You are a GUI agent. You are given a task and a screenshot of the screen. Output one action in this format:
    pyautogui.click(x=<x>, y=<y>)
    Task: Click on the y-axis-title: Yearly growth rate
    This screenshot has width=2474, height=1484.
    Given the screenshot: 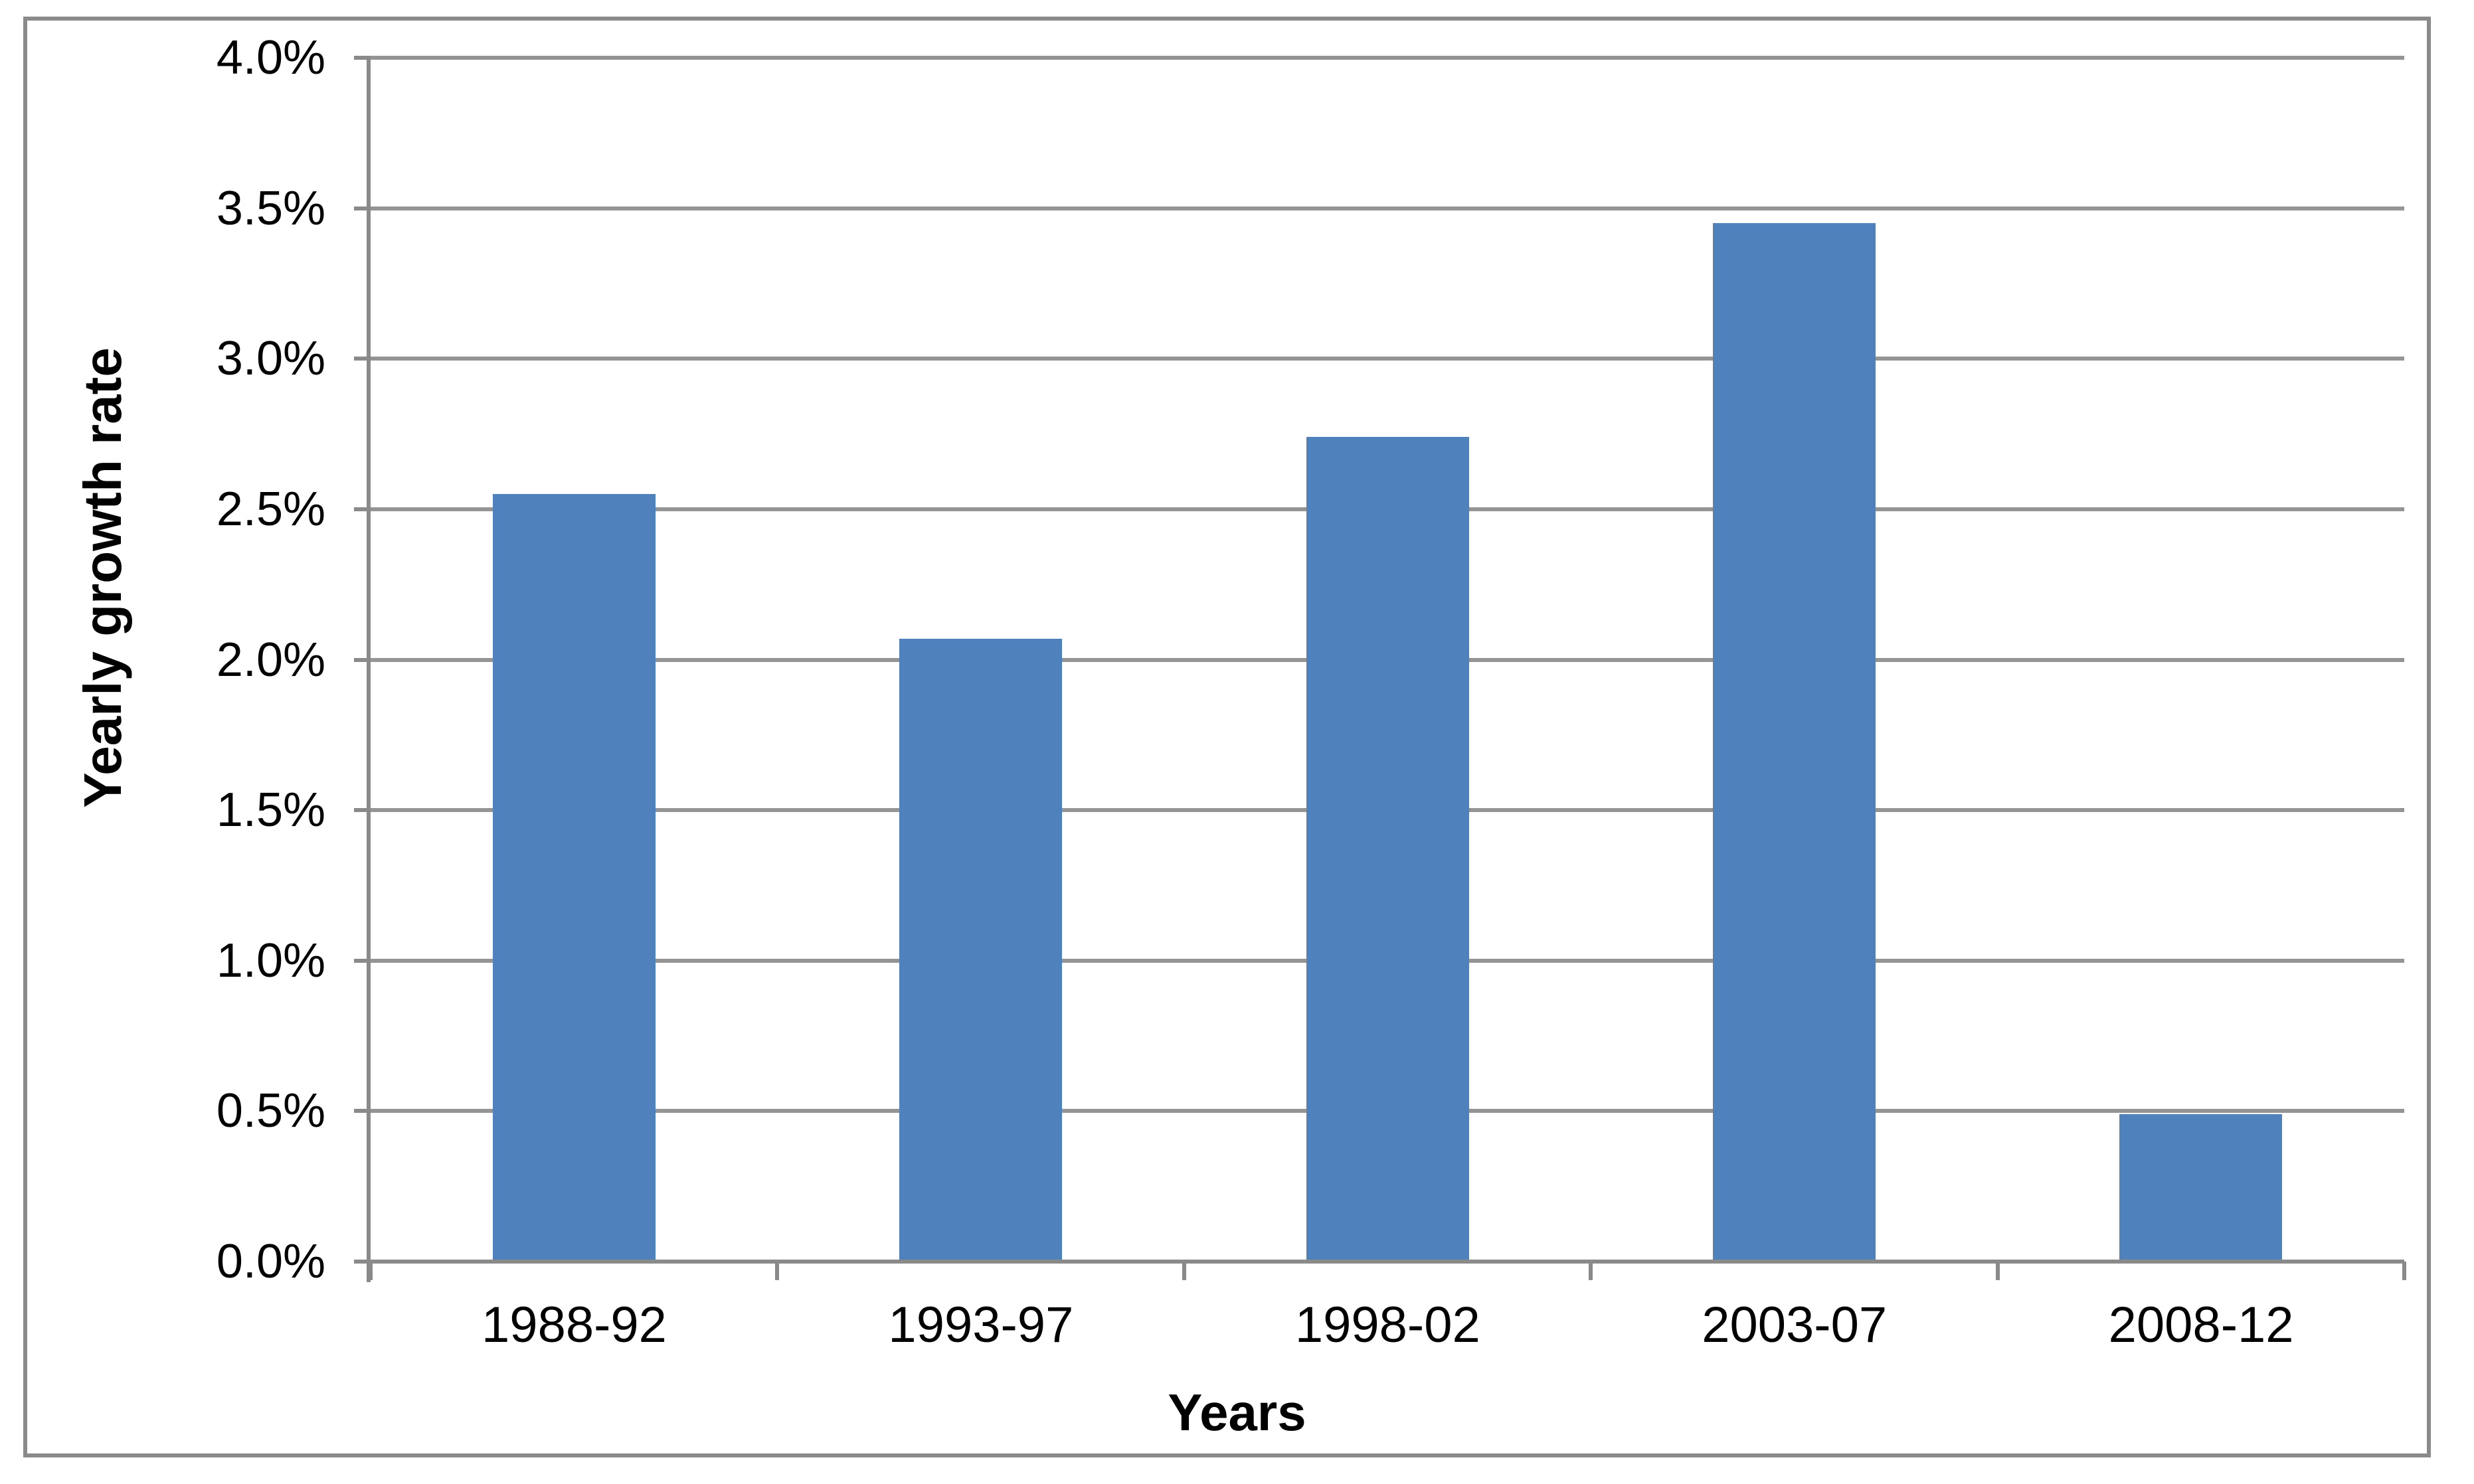 What is the action you would take?
    pyautogui.click(x=102, y=577)
    